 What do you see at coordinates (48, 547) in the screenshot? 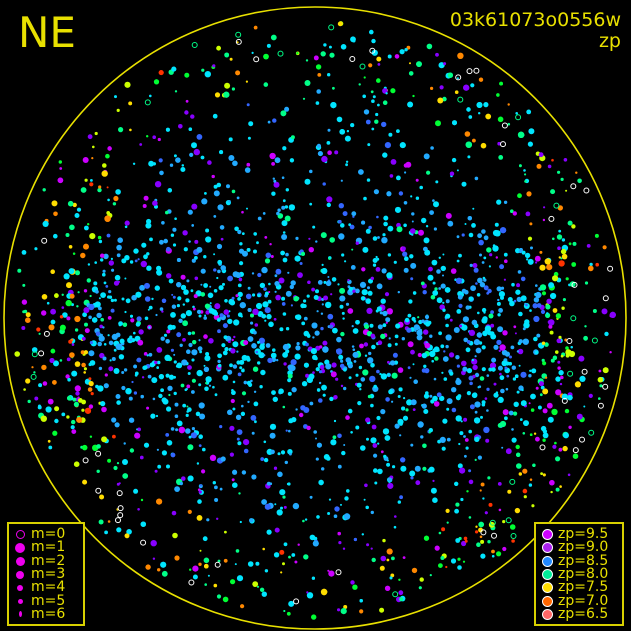
I see `magnitude-legend-label: m=1` at bounding box center [48, 547].